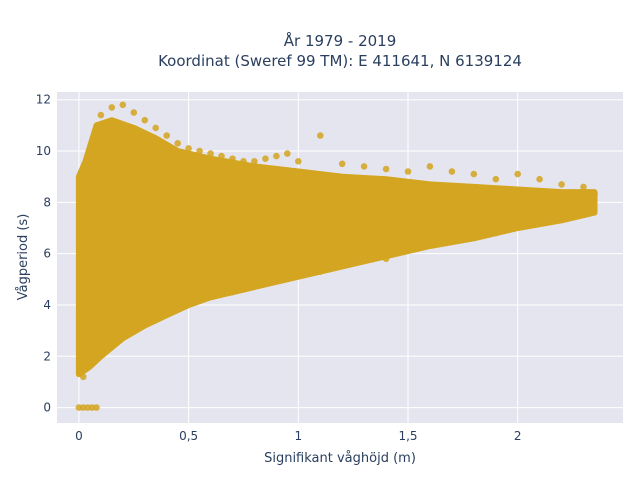 This screenshot has height=484, width=640. I want to click on x-tick-label: 0,5, so click(188, 436).